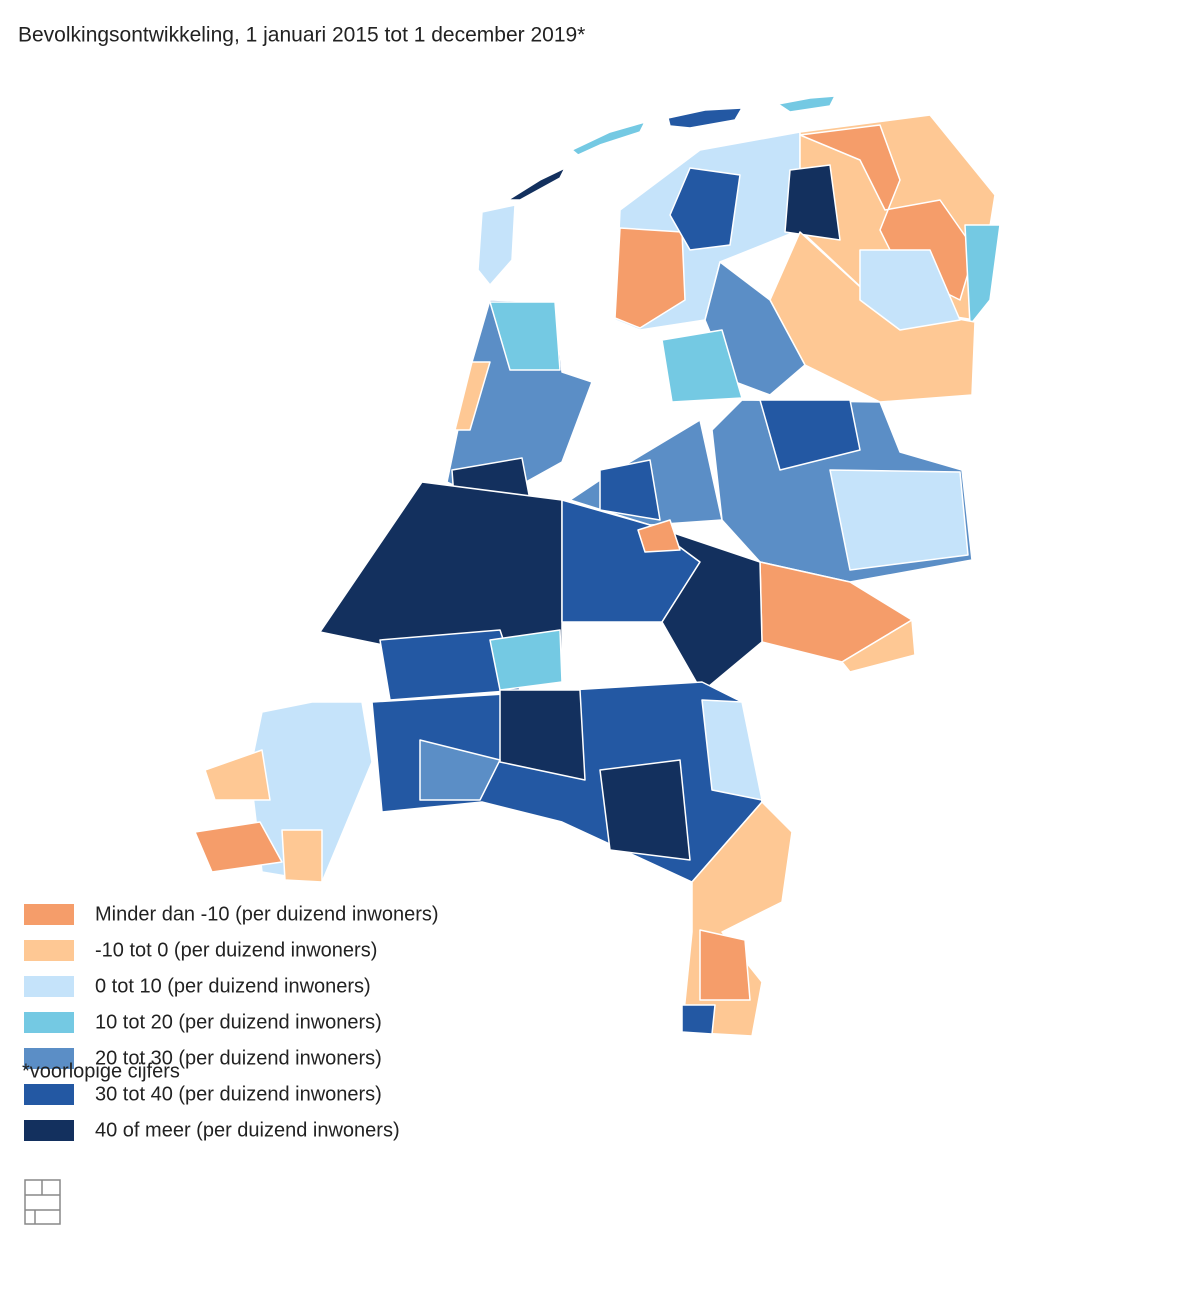 This screenshot has height=1300, width=1200. I want to click on legend-label: 30 tot 40 (per duizend inwoners), so click(238, 1094).